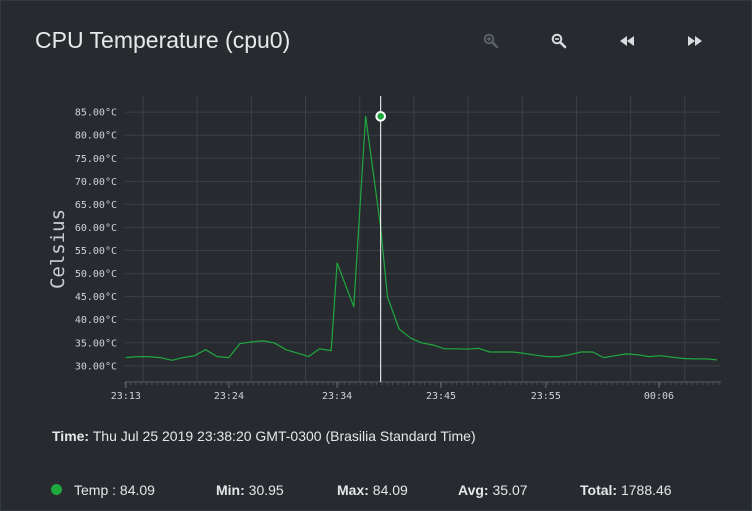 The width and height of the screenshot is (752, 511). Describe the element at coordinates (56, 489) in the screenshot. I see `series-color-dot` at that location.